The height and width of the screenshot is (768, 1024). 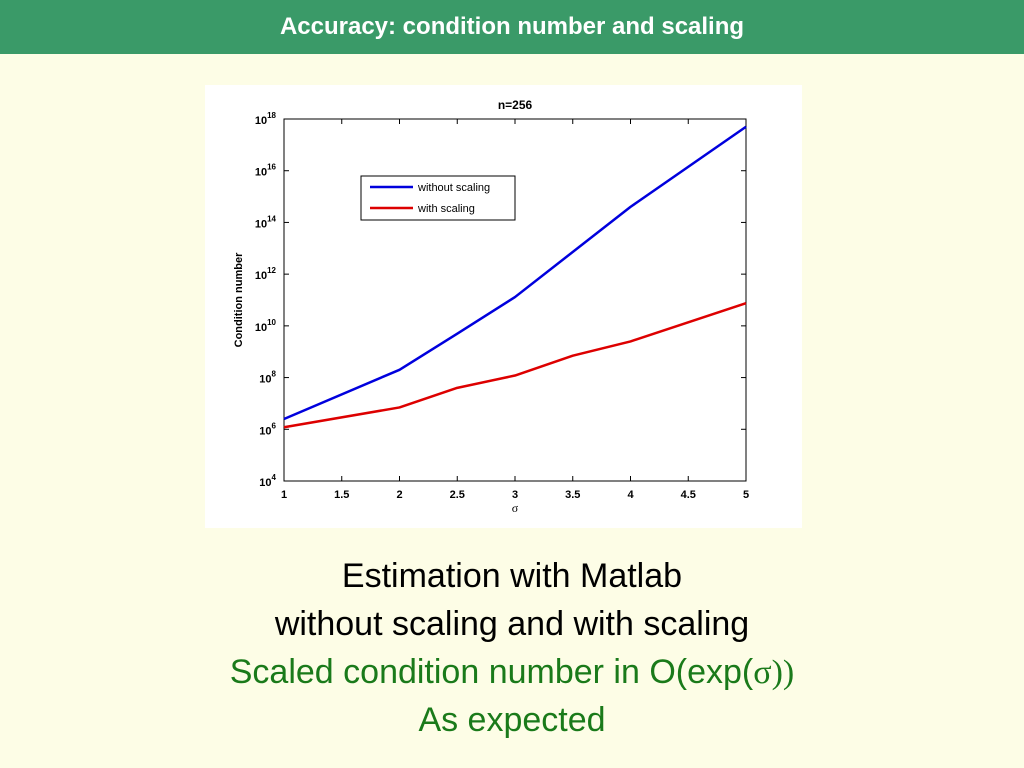 I want to click on caption-line-4: As expected, so click(x=512, y=720).